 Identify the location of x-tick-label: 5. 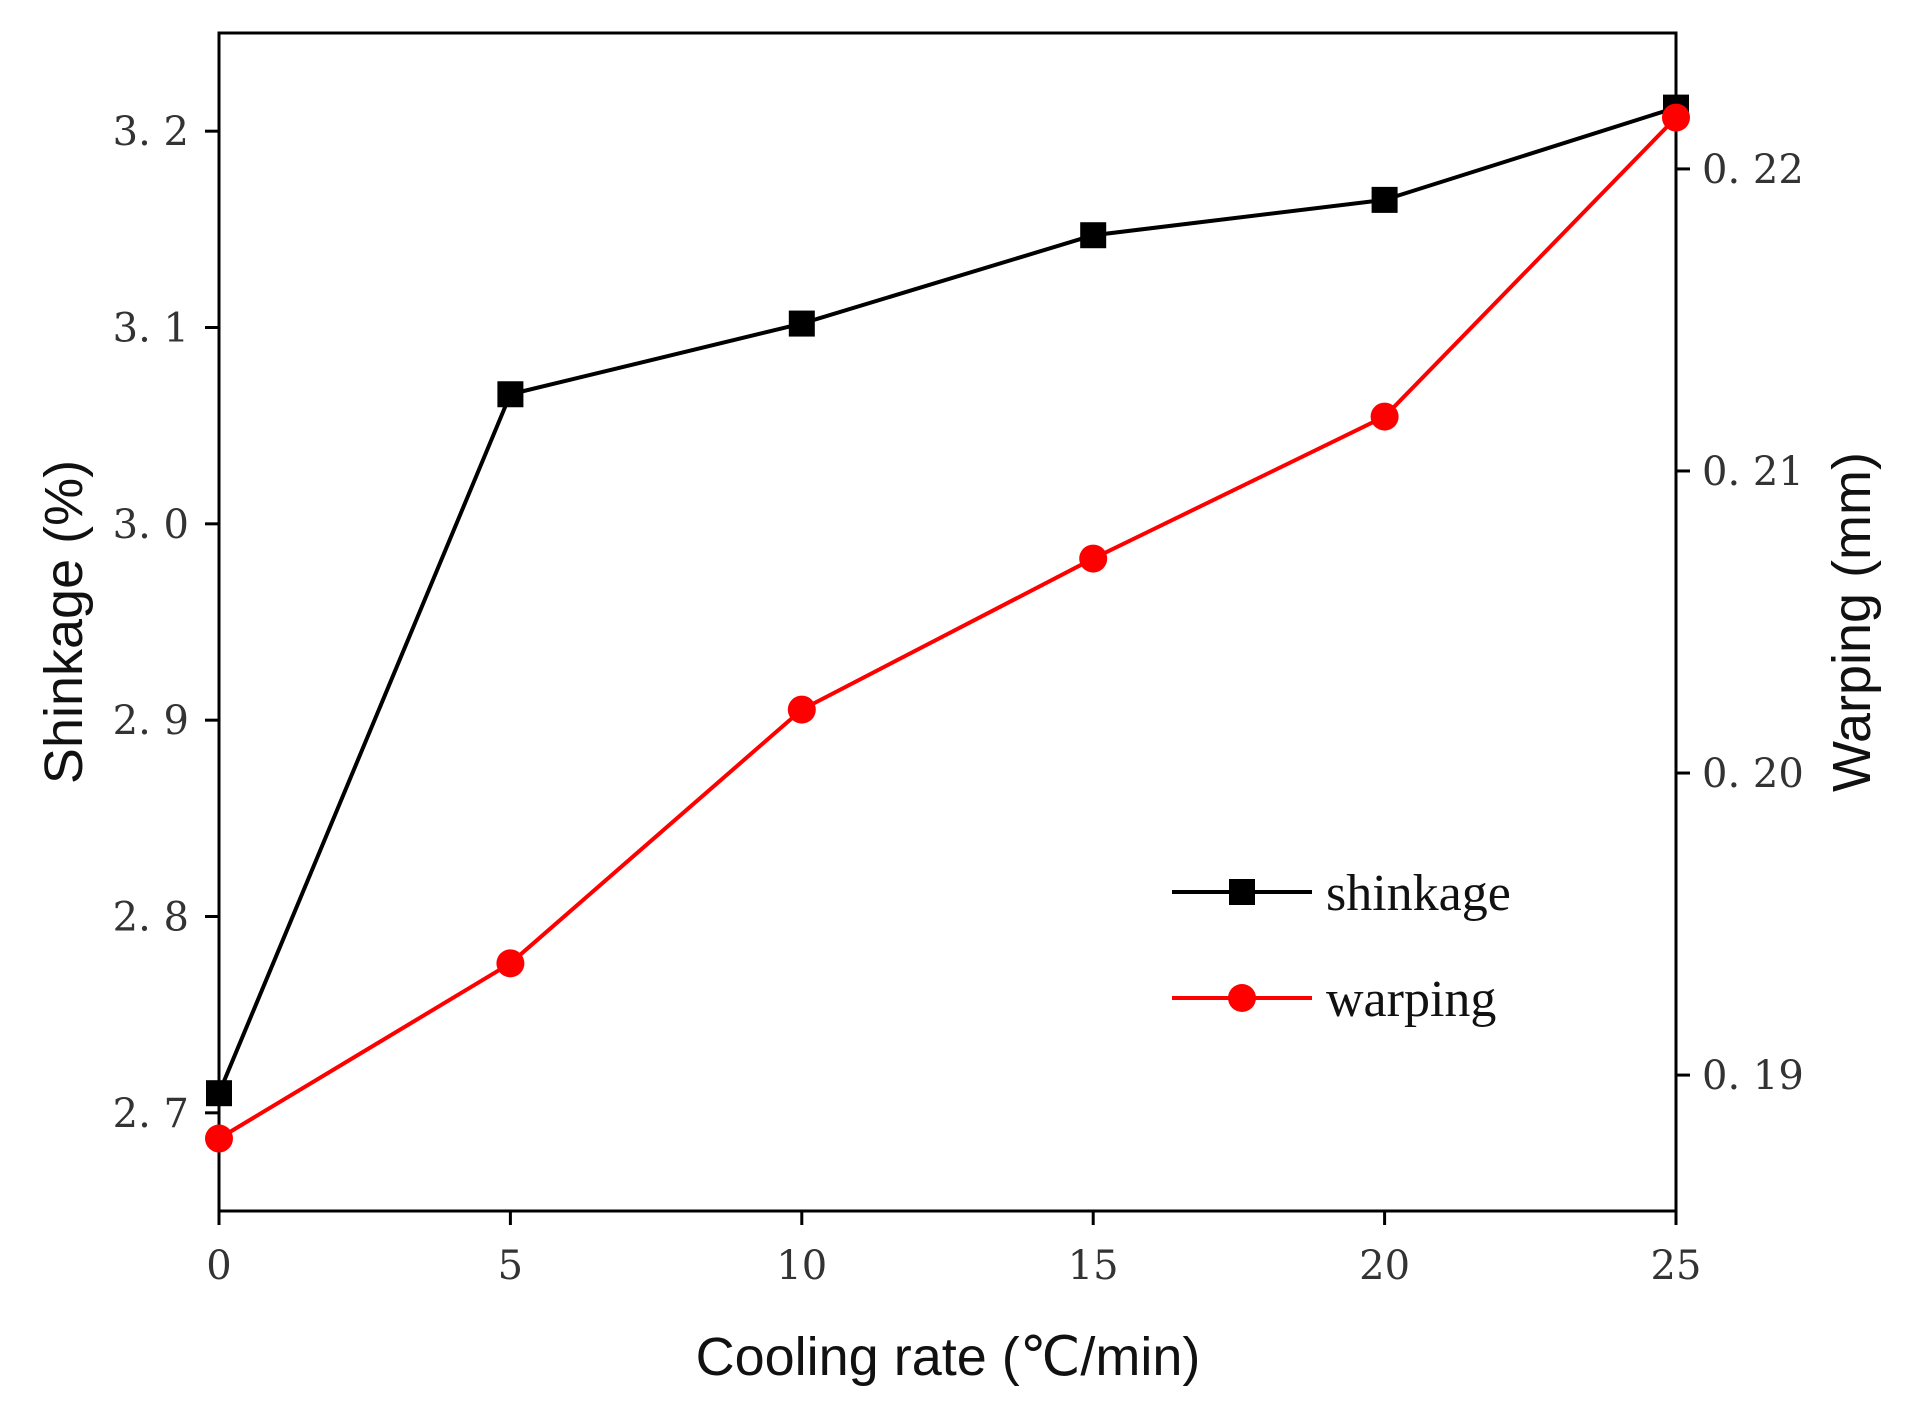
(510, 1266).